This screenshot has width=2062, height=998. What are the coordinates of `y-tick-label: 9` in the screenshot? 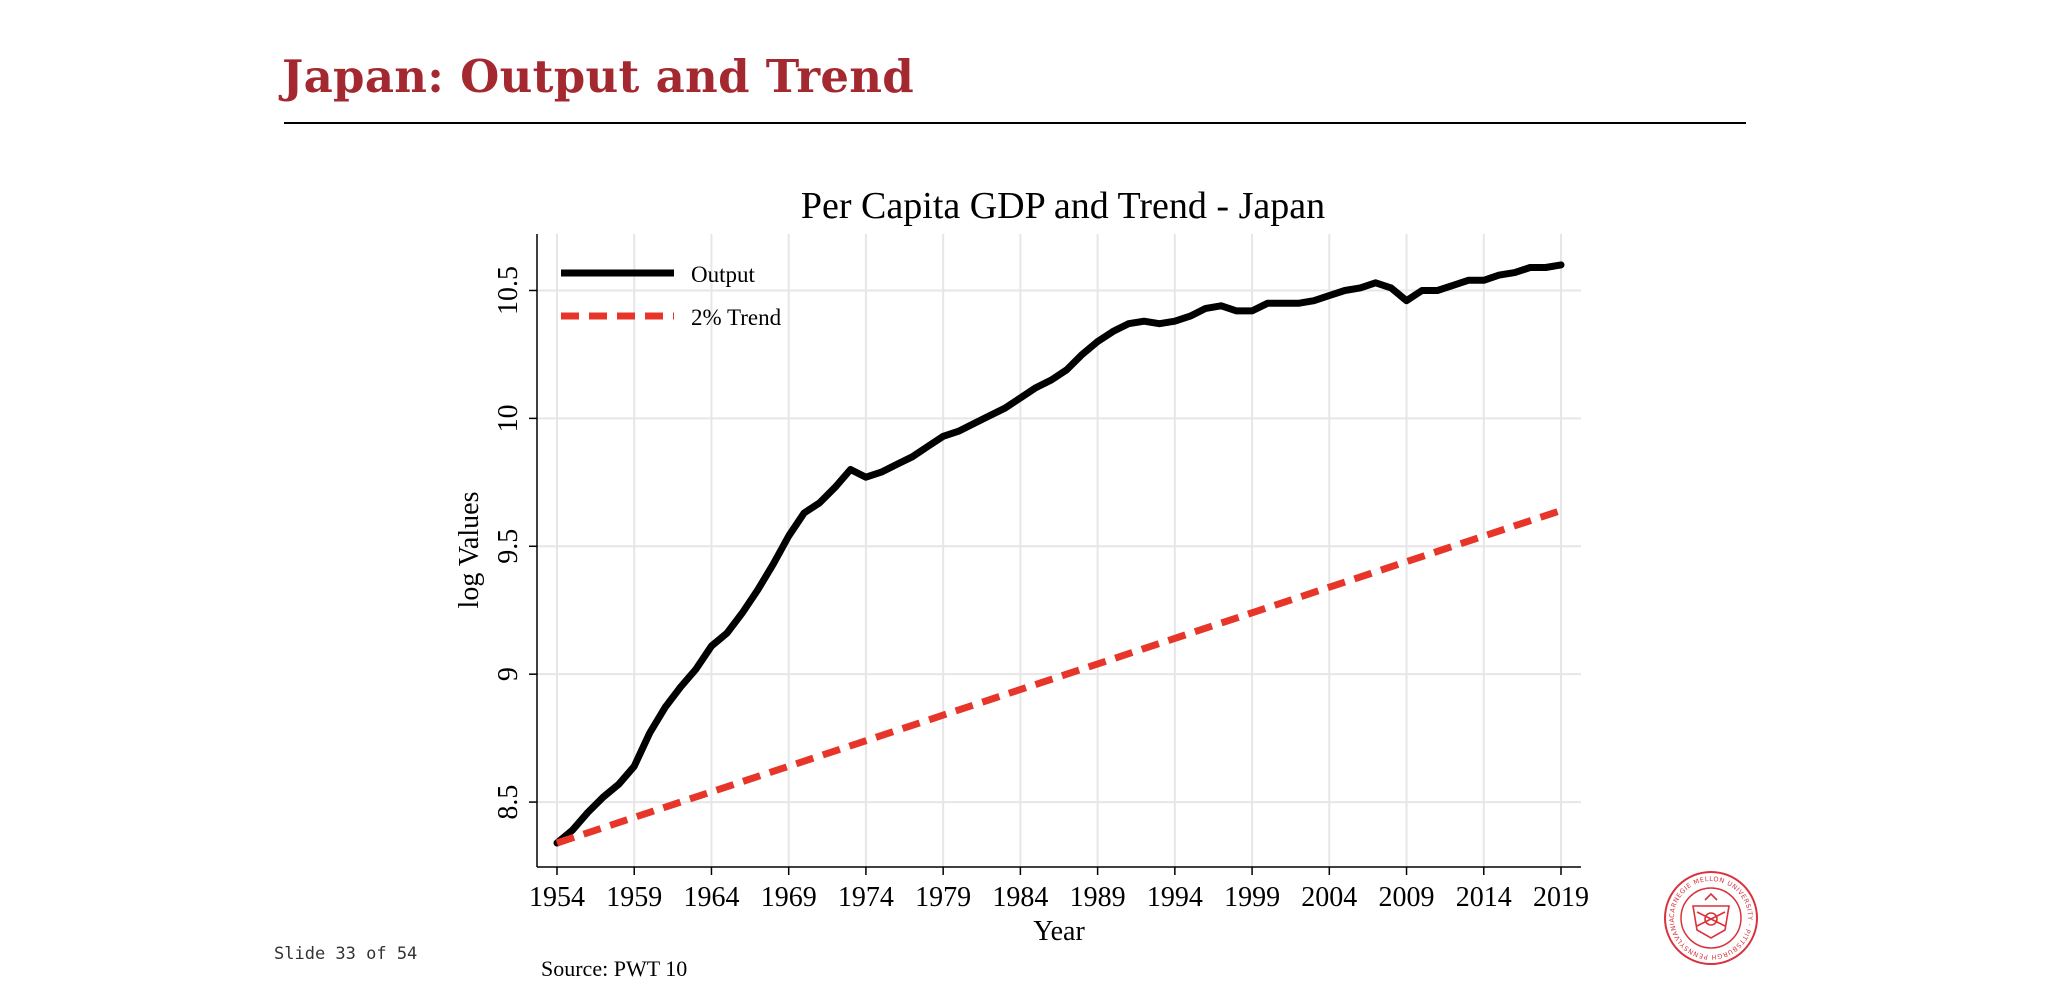 It's located at (508, 674).